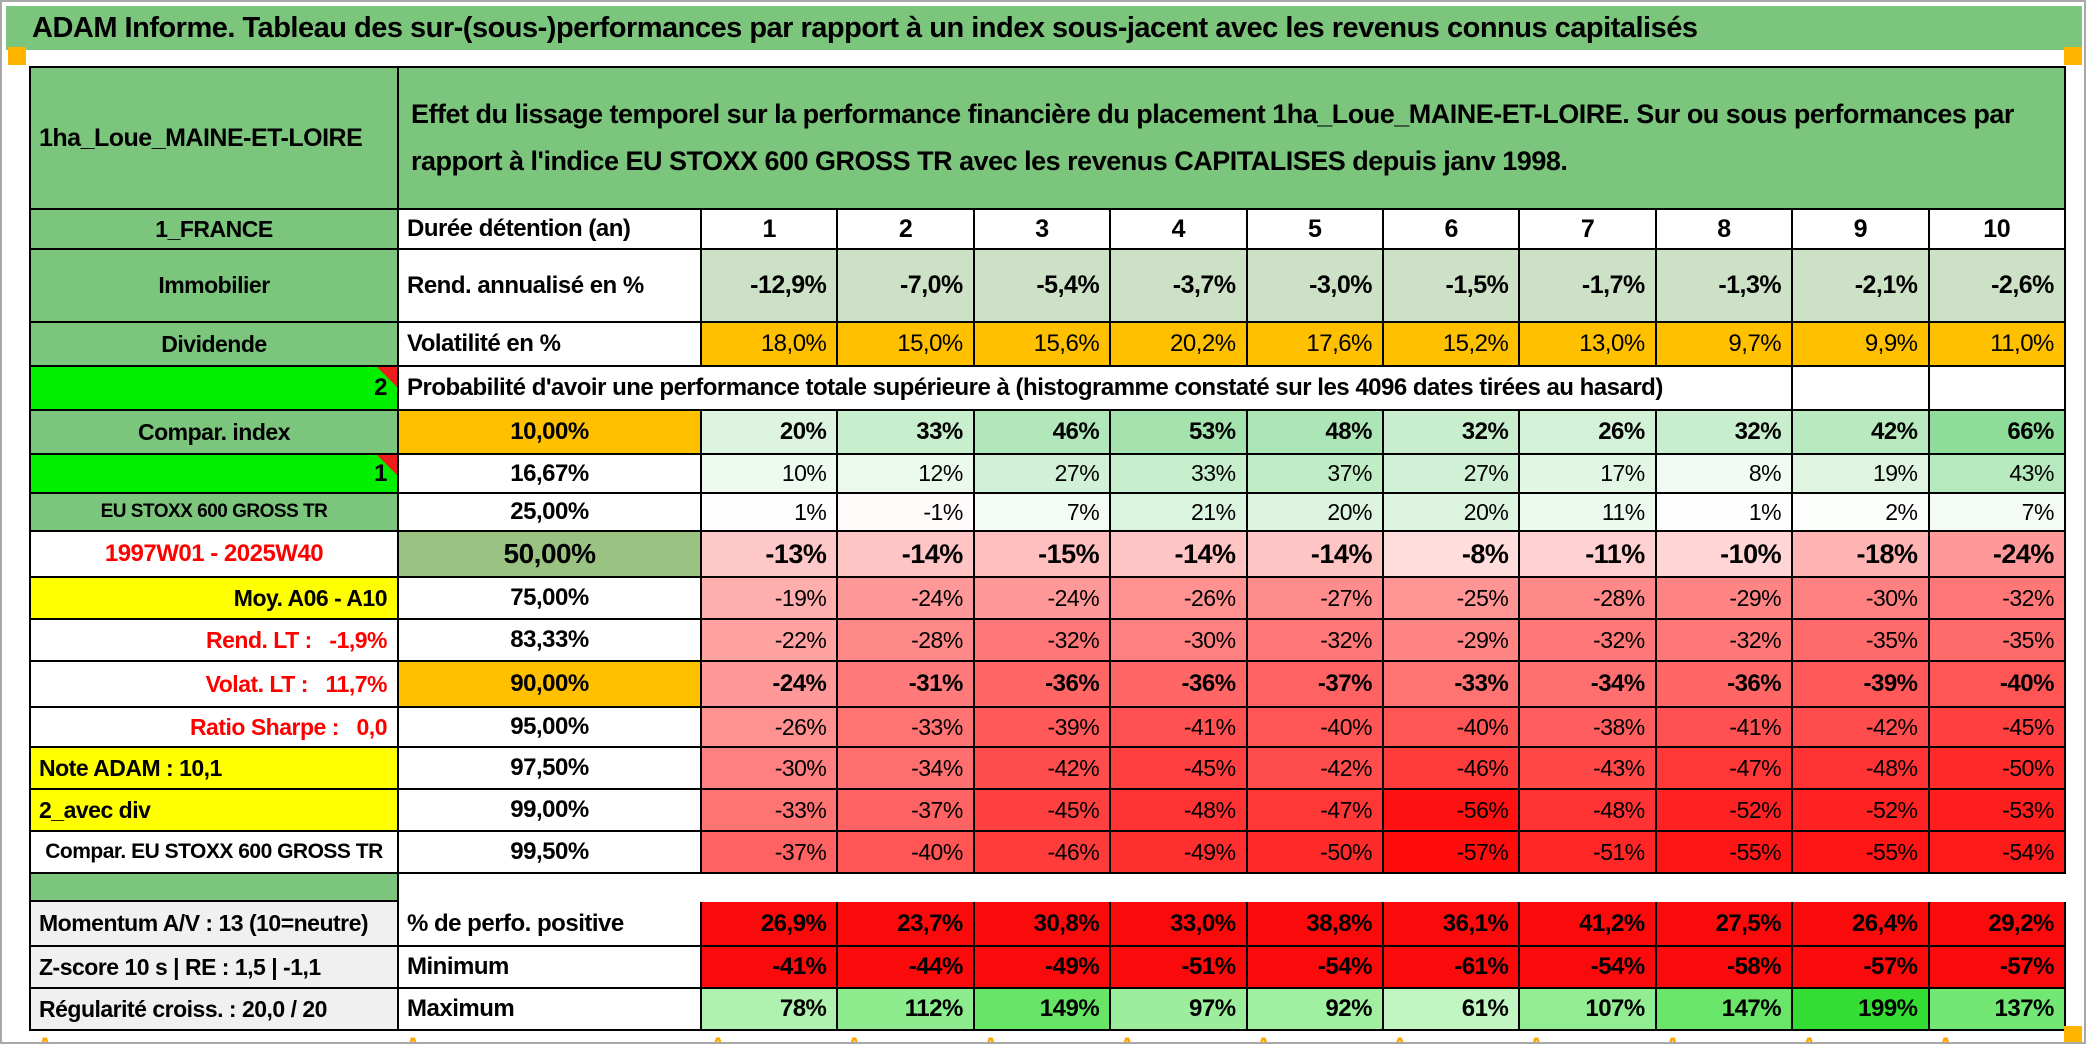 The image size is (2086, 1044). I want to click on cell-perfo-positive-c5: 38,8%, so click(1315, 923).